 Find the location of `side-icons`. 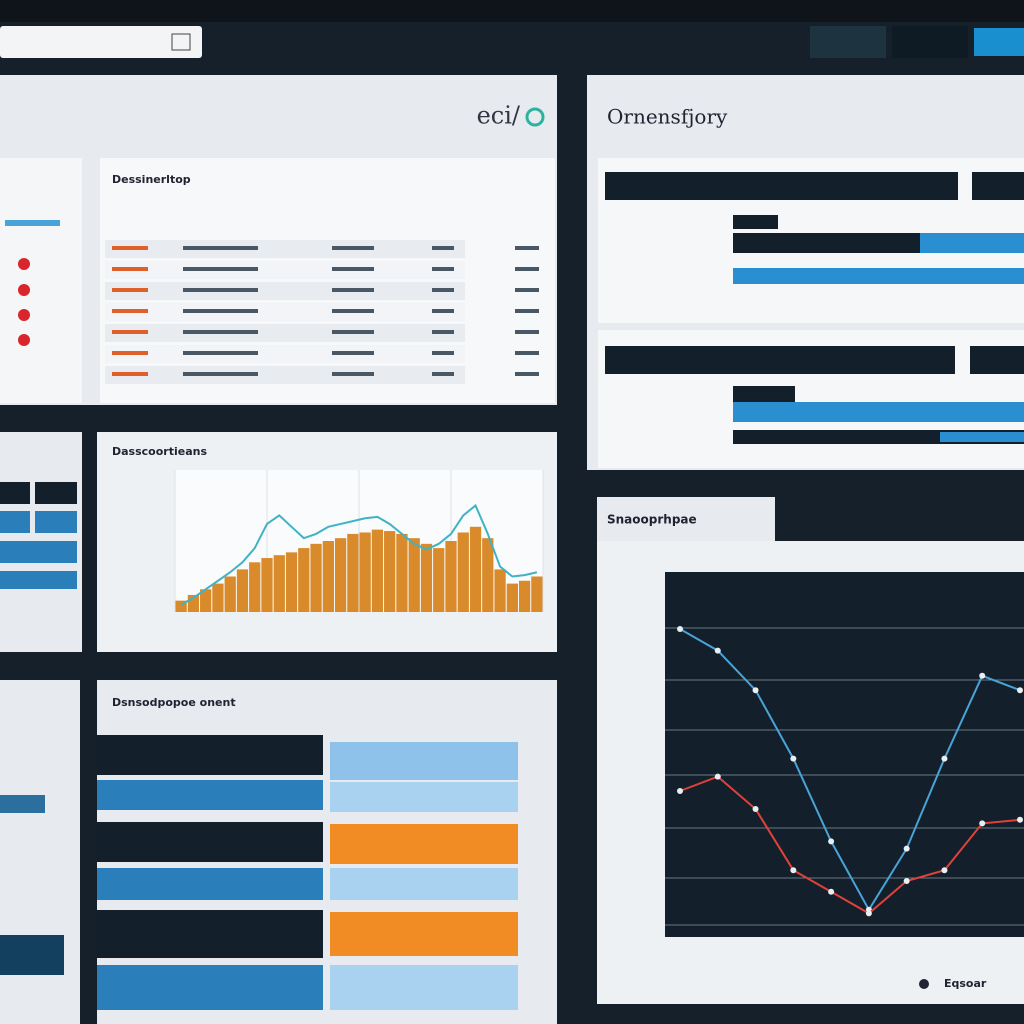

side-icons is located at coordinates (32, 283).